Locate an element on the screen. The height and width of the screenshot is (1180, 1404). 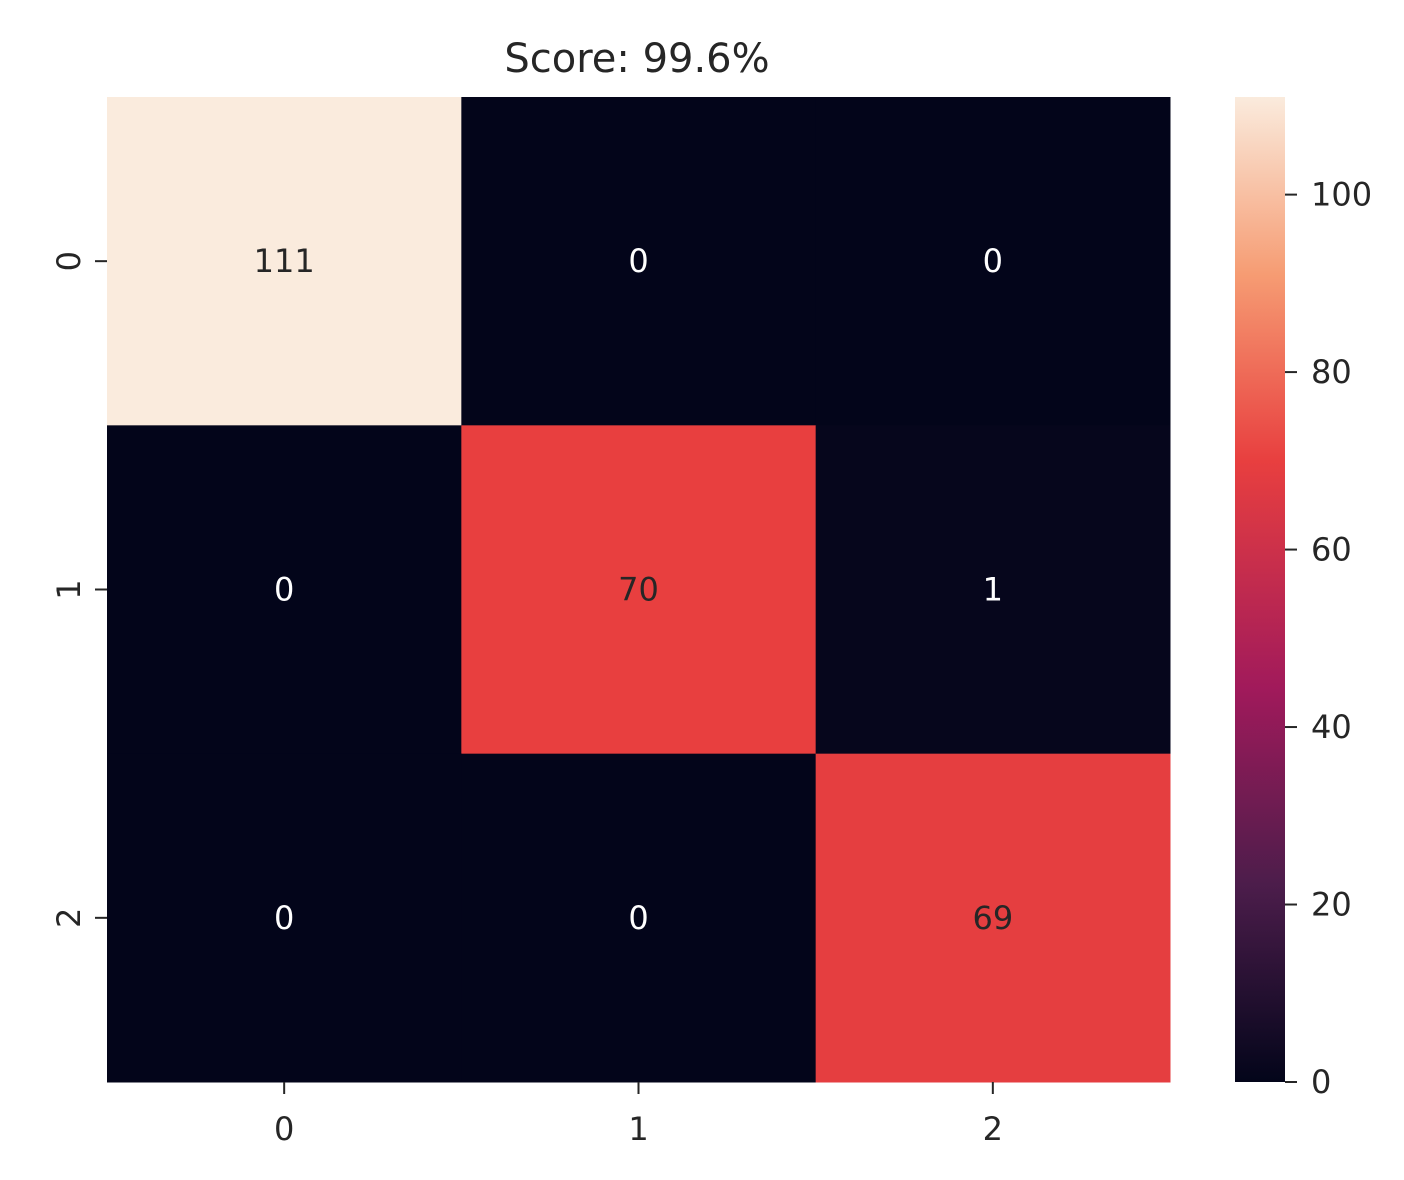
x-axis-ticks: 0 1 2 is located at coordinates (638, 1115).